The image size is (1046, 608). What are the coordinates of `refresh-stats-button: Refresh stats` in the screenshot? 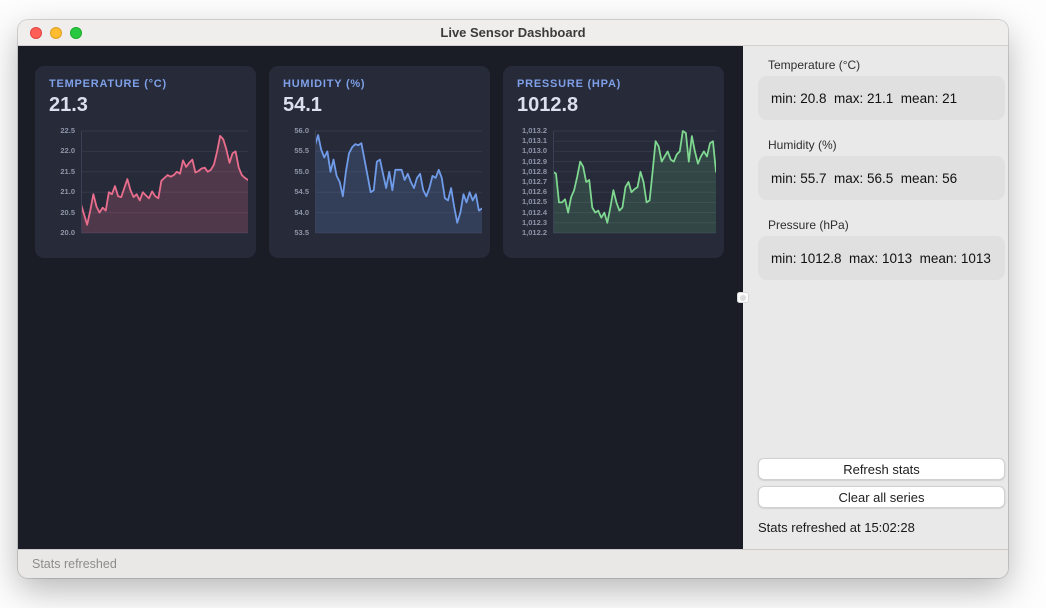 It's located at (881, 469).